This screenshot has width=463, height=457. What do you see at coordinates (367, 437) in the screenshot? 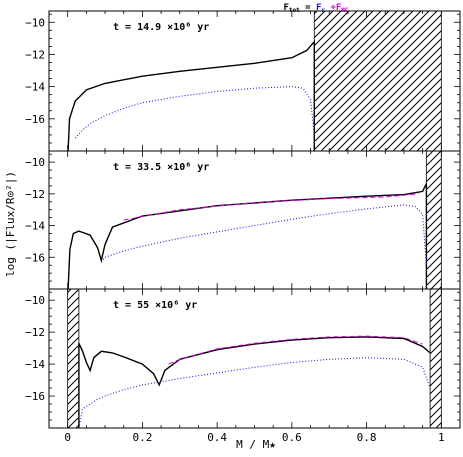
I see `x-tick-label: 0.8` at bounding box center [367, 437].